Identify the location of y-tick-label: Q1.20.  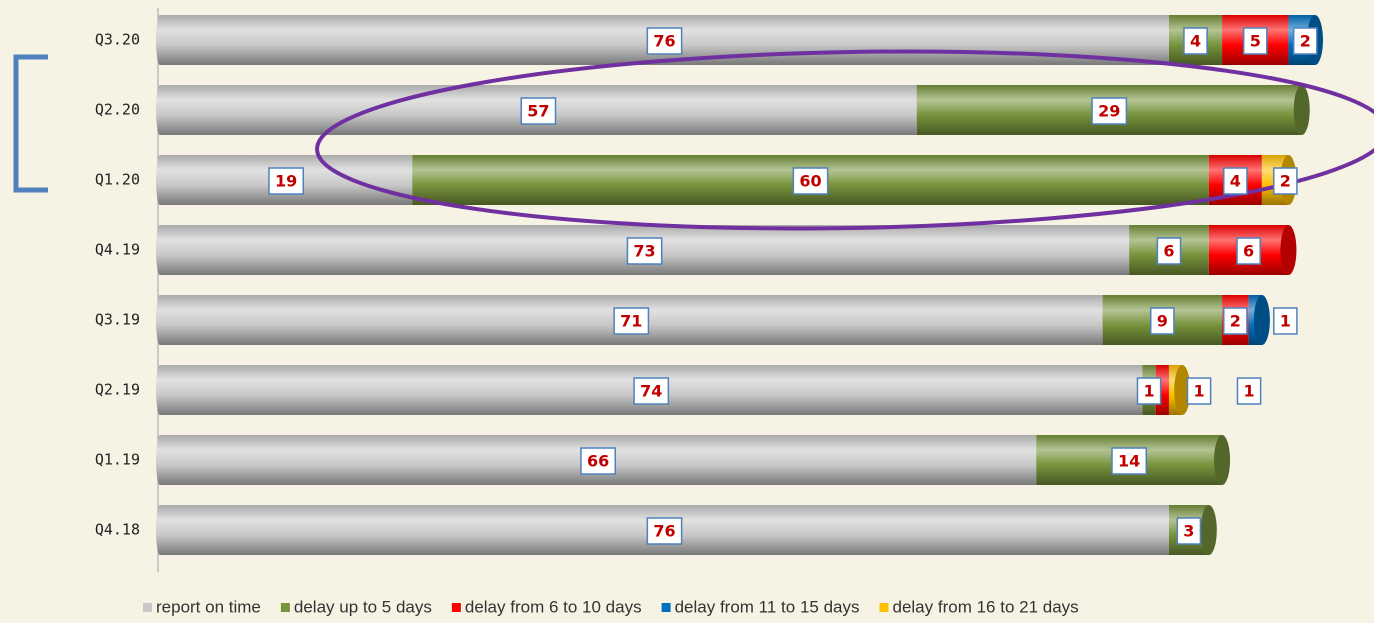
(117, 180).